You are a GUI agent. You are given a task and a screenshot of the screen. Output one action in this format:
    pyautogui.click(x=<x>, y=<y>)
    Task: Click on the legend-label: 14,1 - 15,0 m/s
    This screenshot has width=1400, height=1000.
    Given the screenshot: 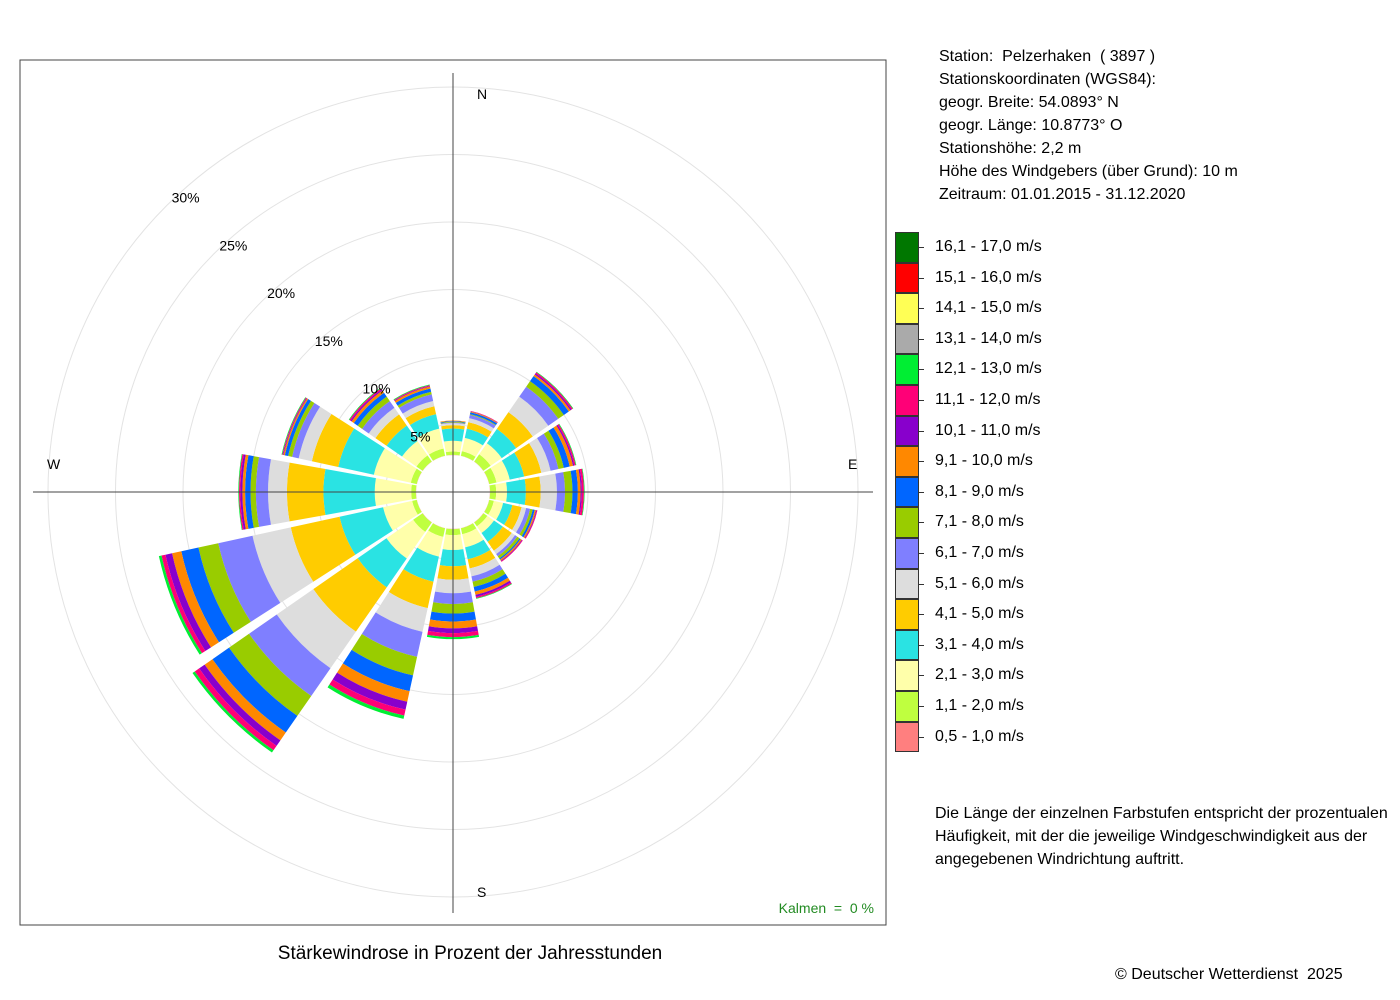 What is the action you would take?
    pyautogui.click(x=988, y=308)
    